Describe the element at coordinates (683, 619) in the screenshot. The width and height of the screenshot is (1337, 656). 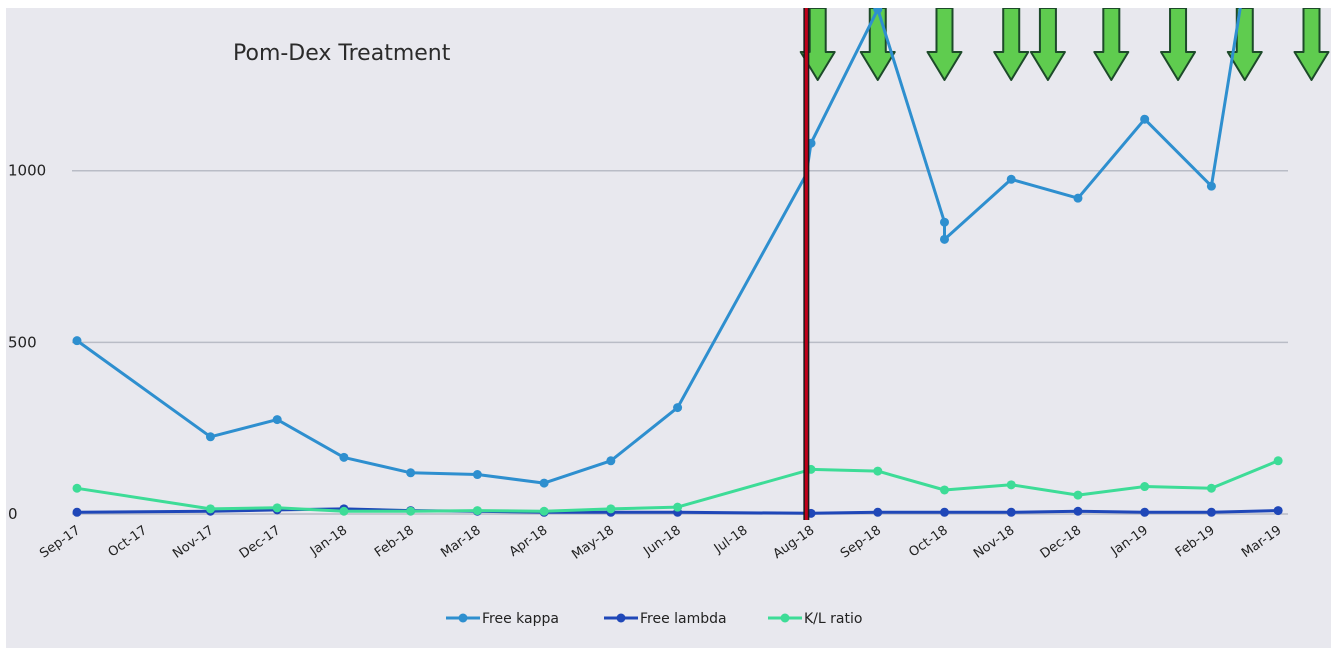
I see `legend-label: Free lambda` at that location.